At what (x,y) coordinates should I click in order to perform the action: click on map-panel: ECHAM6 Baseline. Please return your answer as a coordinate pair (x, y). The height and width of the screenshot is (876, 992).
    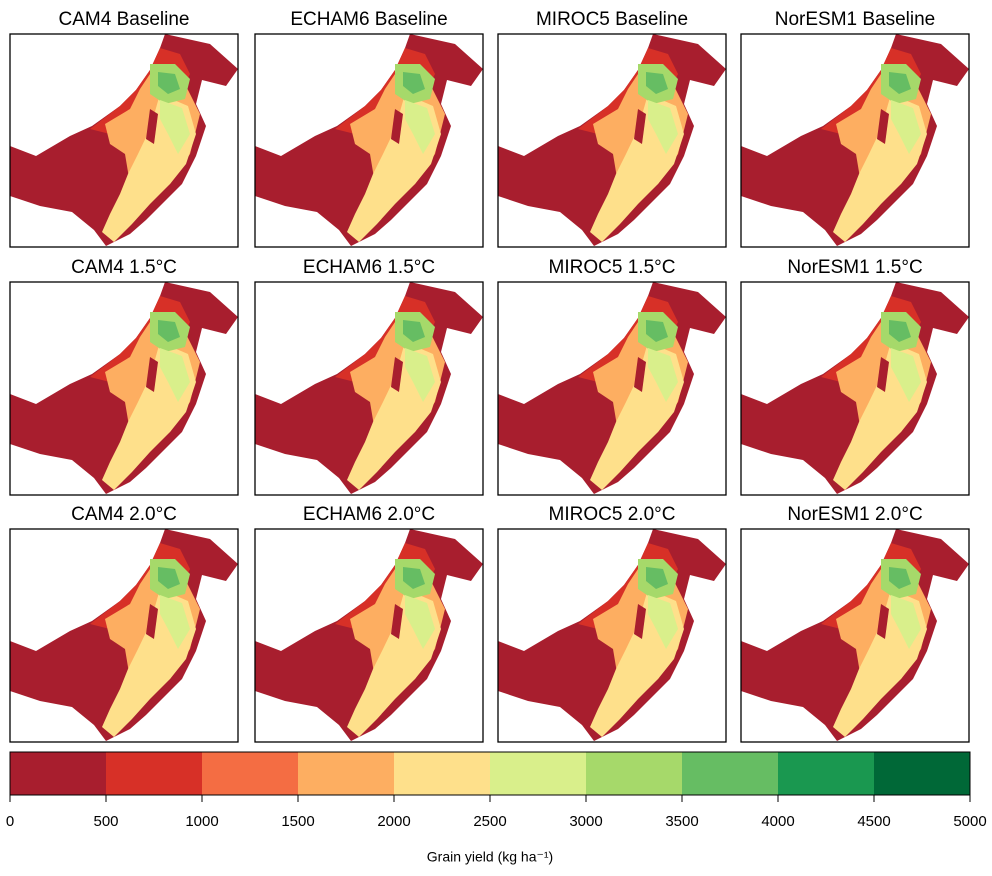
    Looking at the image, I should click on (369, 128).